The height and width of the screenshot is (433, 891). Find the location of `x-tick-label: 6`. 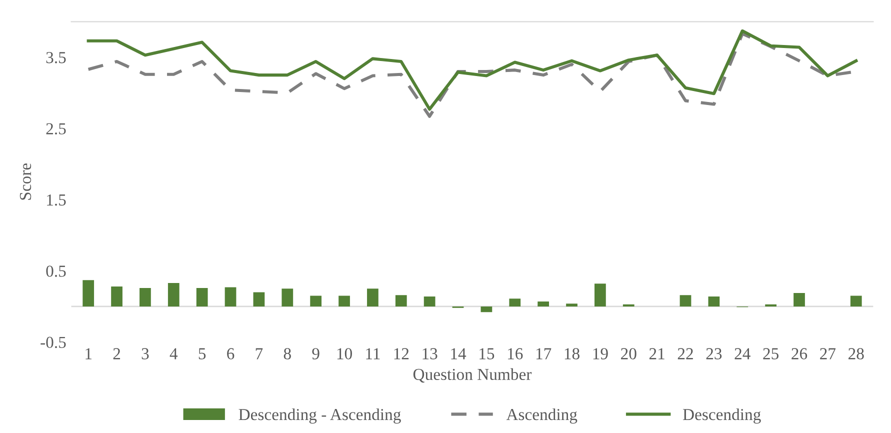

x-tick-label: 6 is located at coordinates (230, 354).